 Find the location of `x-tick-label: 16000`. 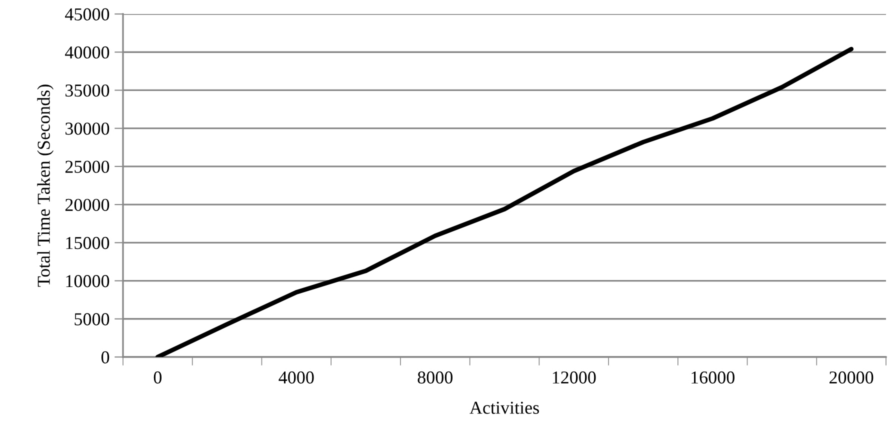

x-tick-label: 16000 is located at coordinates (713, 377).